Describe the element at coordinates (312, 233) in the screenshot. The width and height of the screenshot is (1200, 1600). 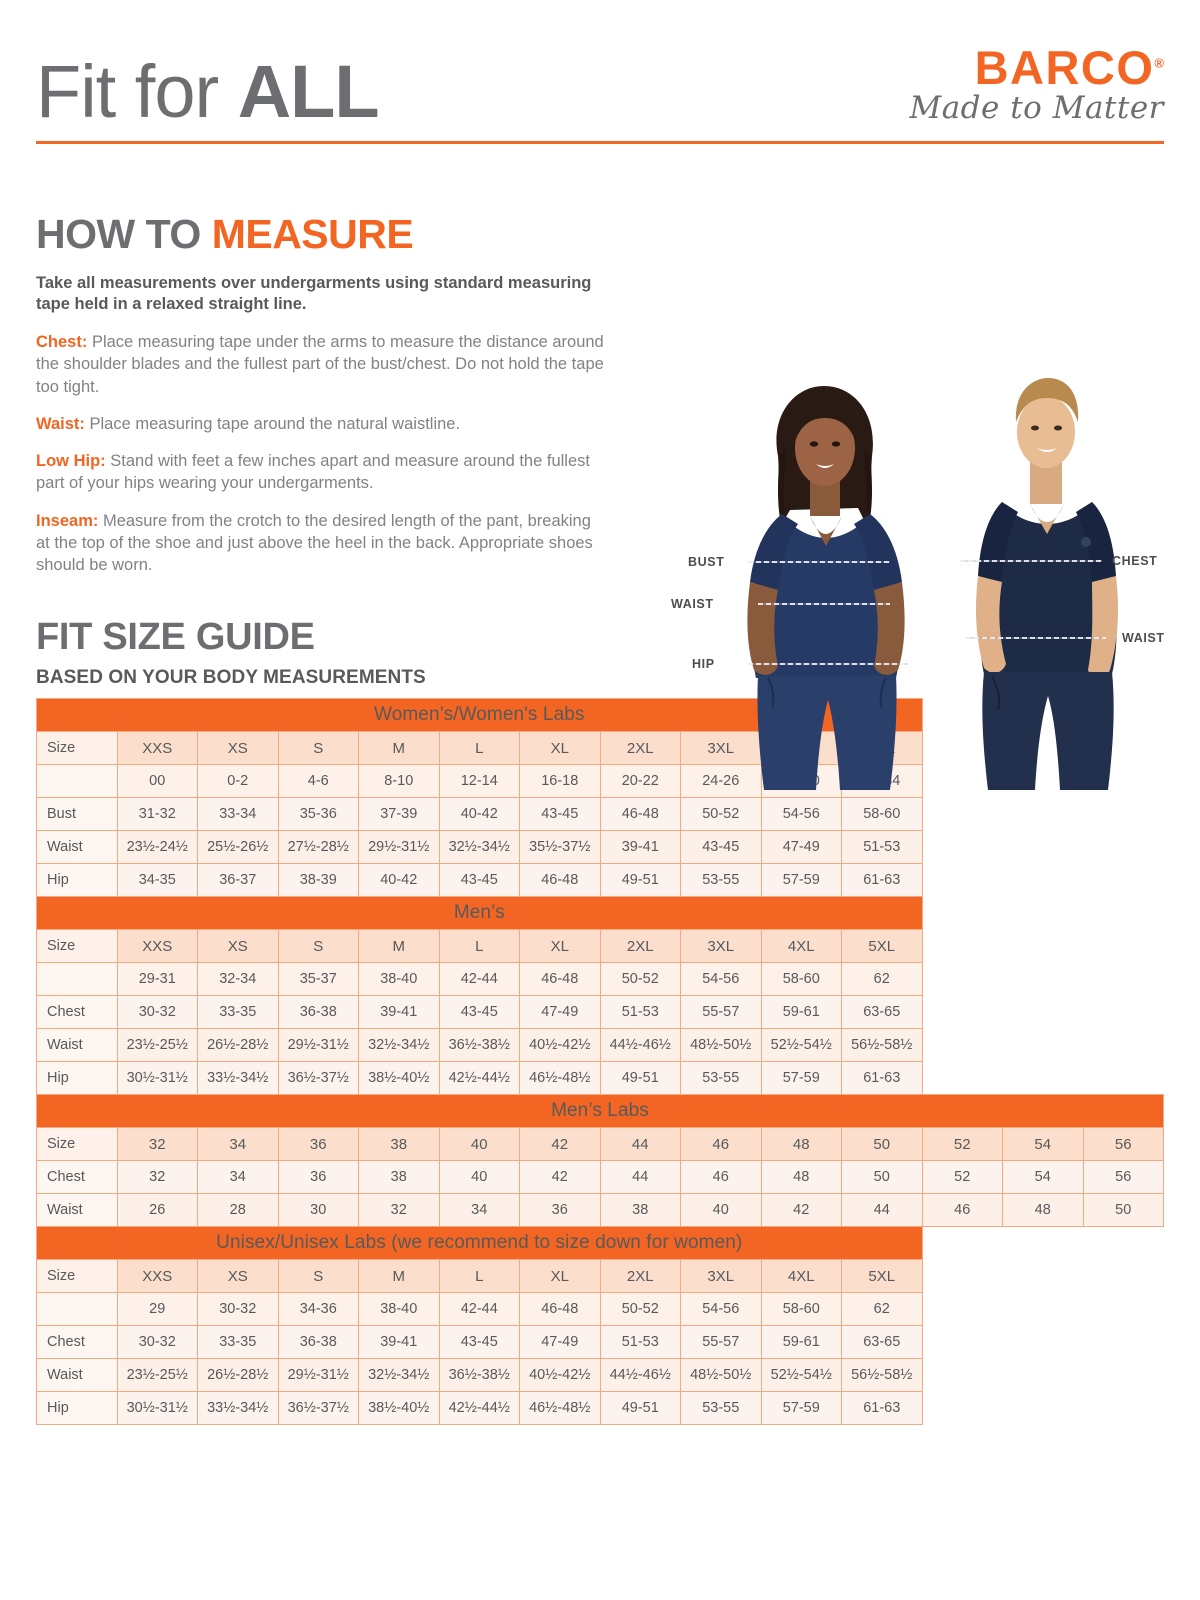
I see `heading-part-accent: MEASURE` at that location.